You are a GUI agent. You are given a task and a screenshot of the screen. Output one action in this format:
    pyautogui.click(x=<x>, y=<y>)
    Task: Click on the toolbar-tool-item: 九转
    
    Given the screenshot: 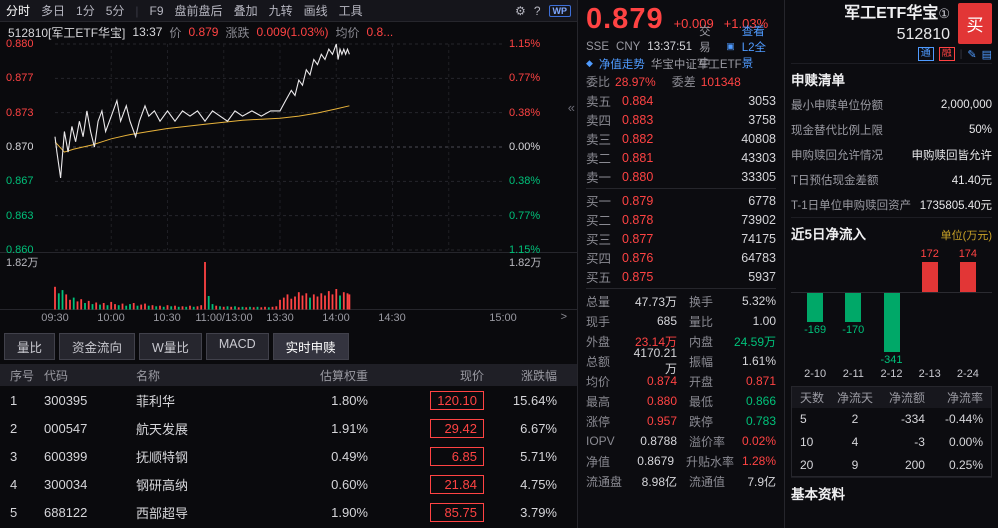 What is the action you would take?
    pyautogui.click(x=280, y=11)
    